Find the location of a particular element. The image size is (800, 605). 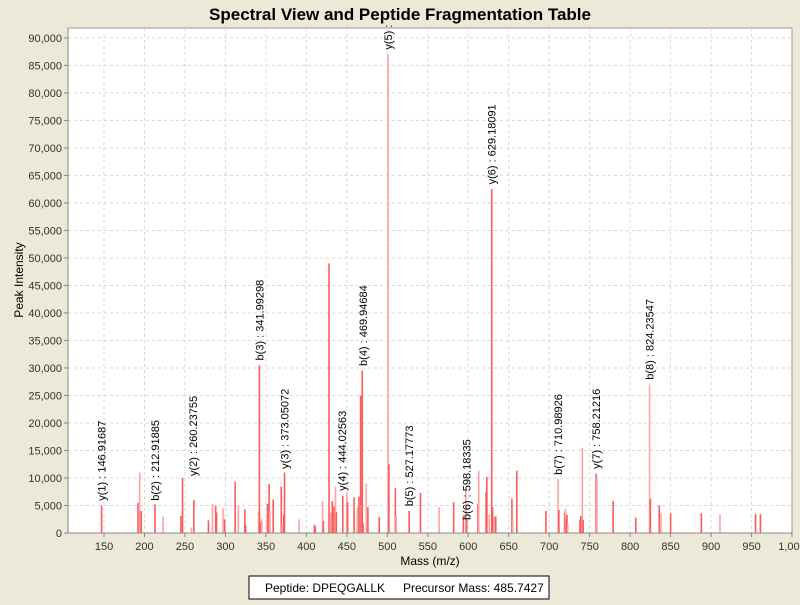

peak-annotation: y(2) : 260.23755 is located at coordinates (194, 436).